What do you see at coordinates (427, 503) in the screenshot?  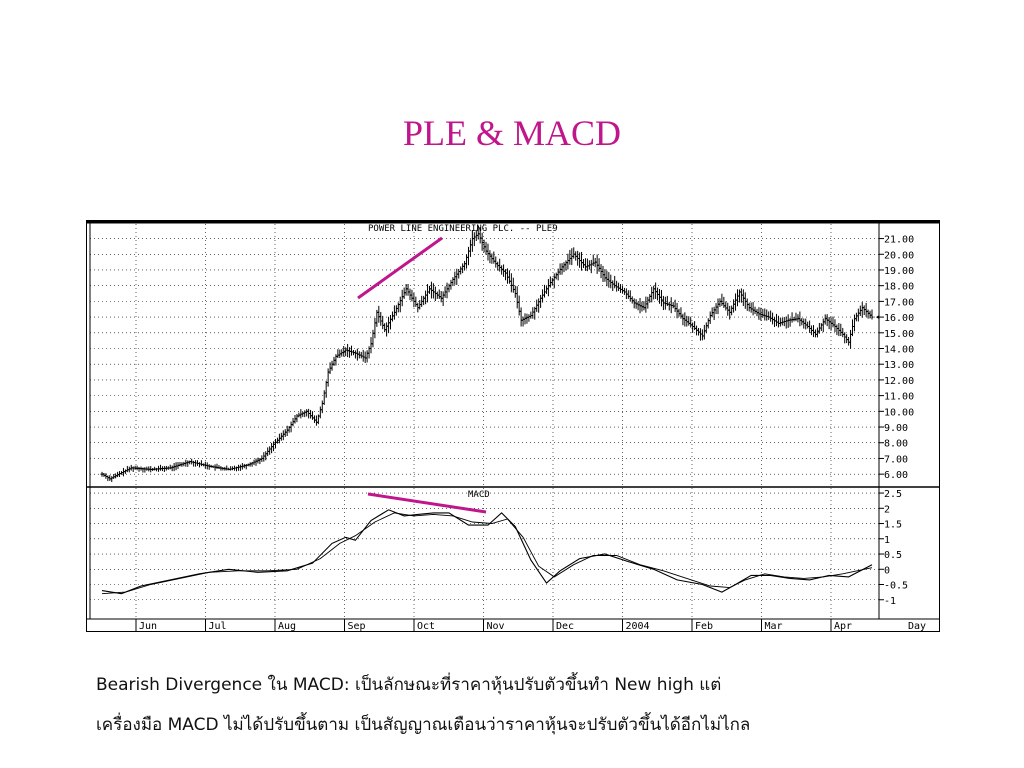 I see `macd-trendline-annotation` at bounding box center [427, 503].